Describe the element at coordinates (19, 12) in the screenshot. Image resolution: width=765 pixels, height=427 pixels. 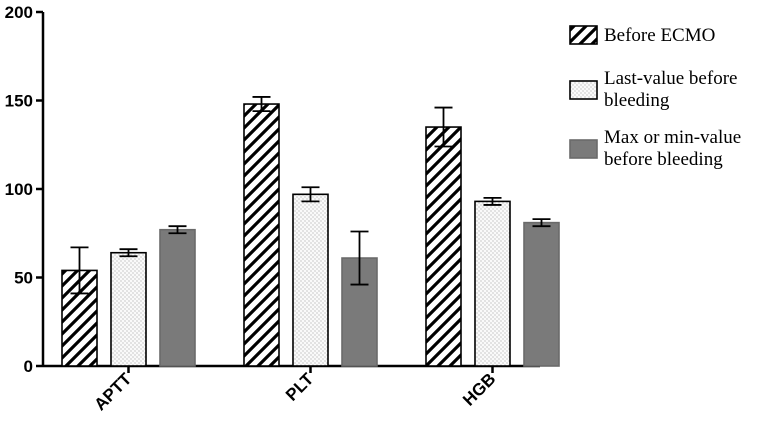
I see `y-tick-label: 200` at that location.